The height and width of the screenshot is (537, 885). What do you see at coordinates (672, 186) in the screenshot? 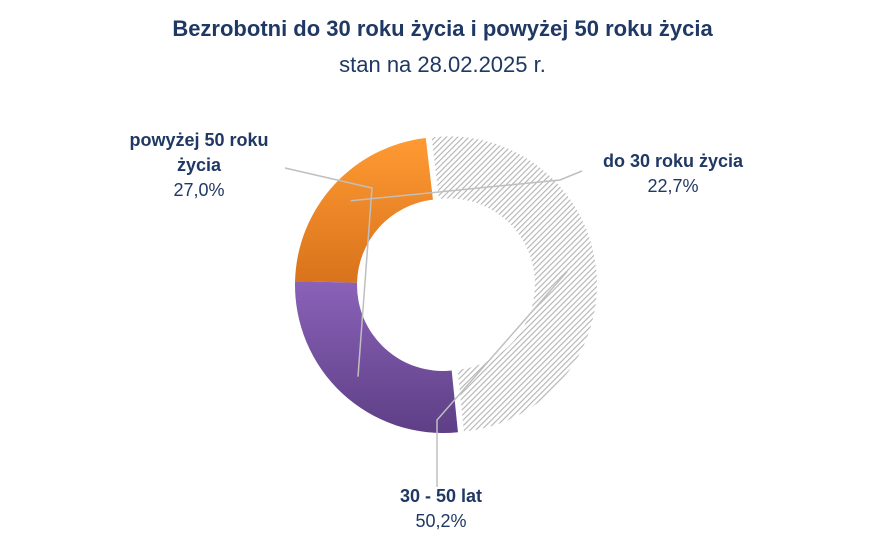
I see `slice-label-value: 22,7%` at bounding box center [672, 186].